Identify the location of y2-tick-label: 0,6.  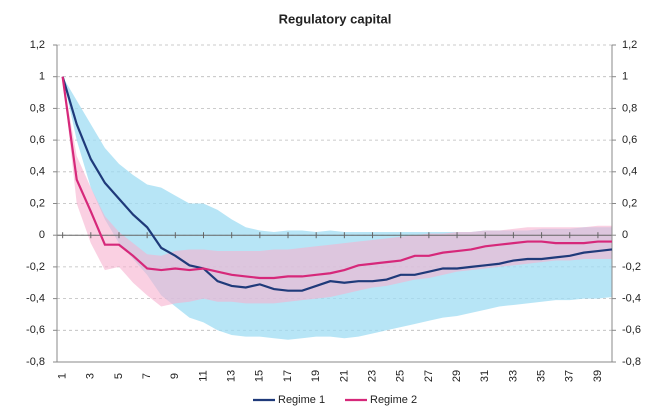
(629, 140).